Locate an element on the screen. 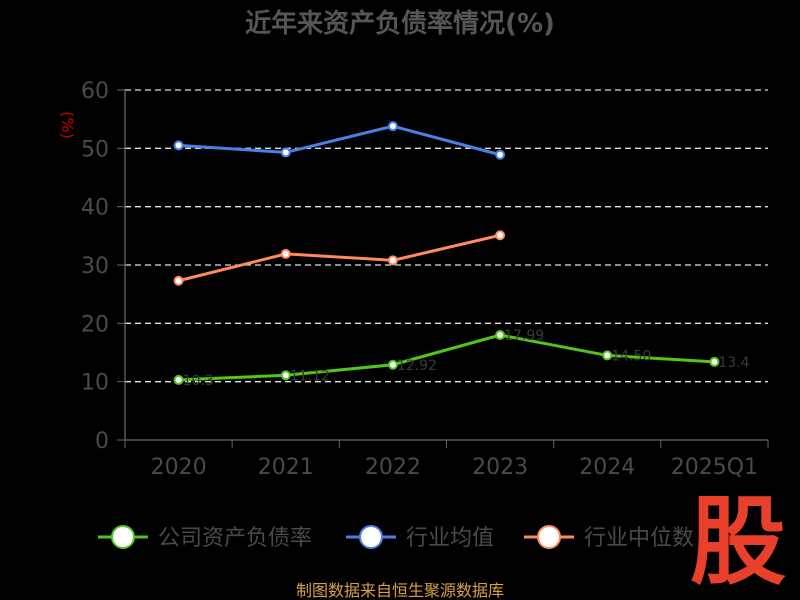 The height and width of the screenshot is (600, 800). y-tick-label: 10 is located at coordinates (95, 383).